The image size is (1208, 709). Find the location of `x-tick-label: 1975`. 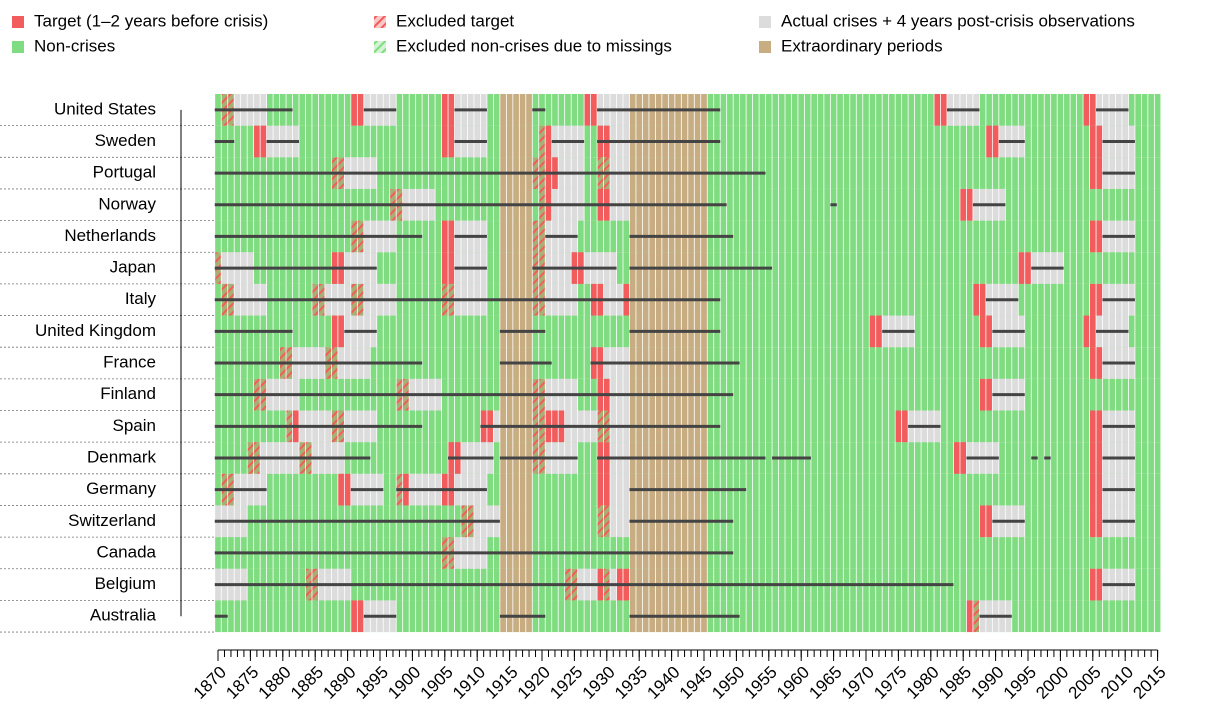

x-tick-label: 1975 is located at coordinates (890, 683).